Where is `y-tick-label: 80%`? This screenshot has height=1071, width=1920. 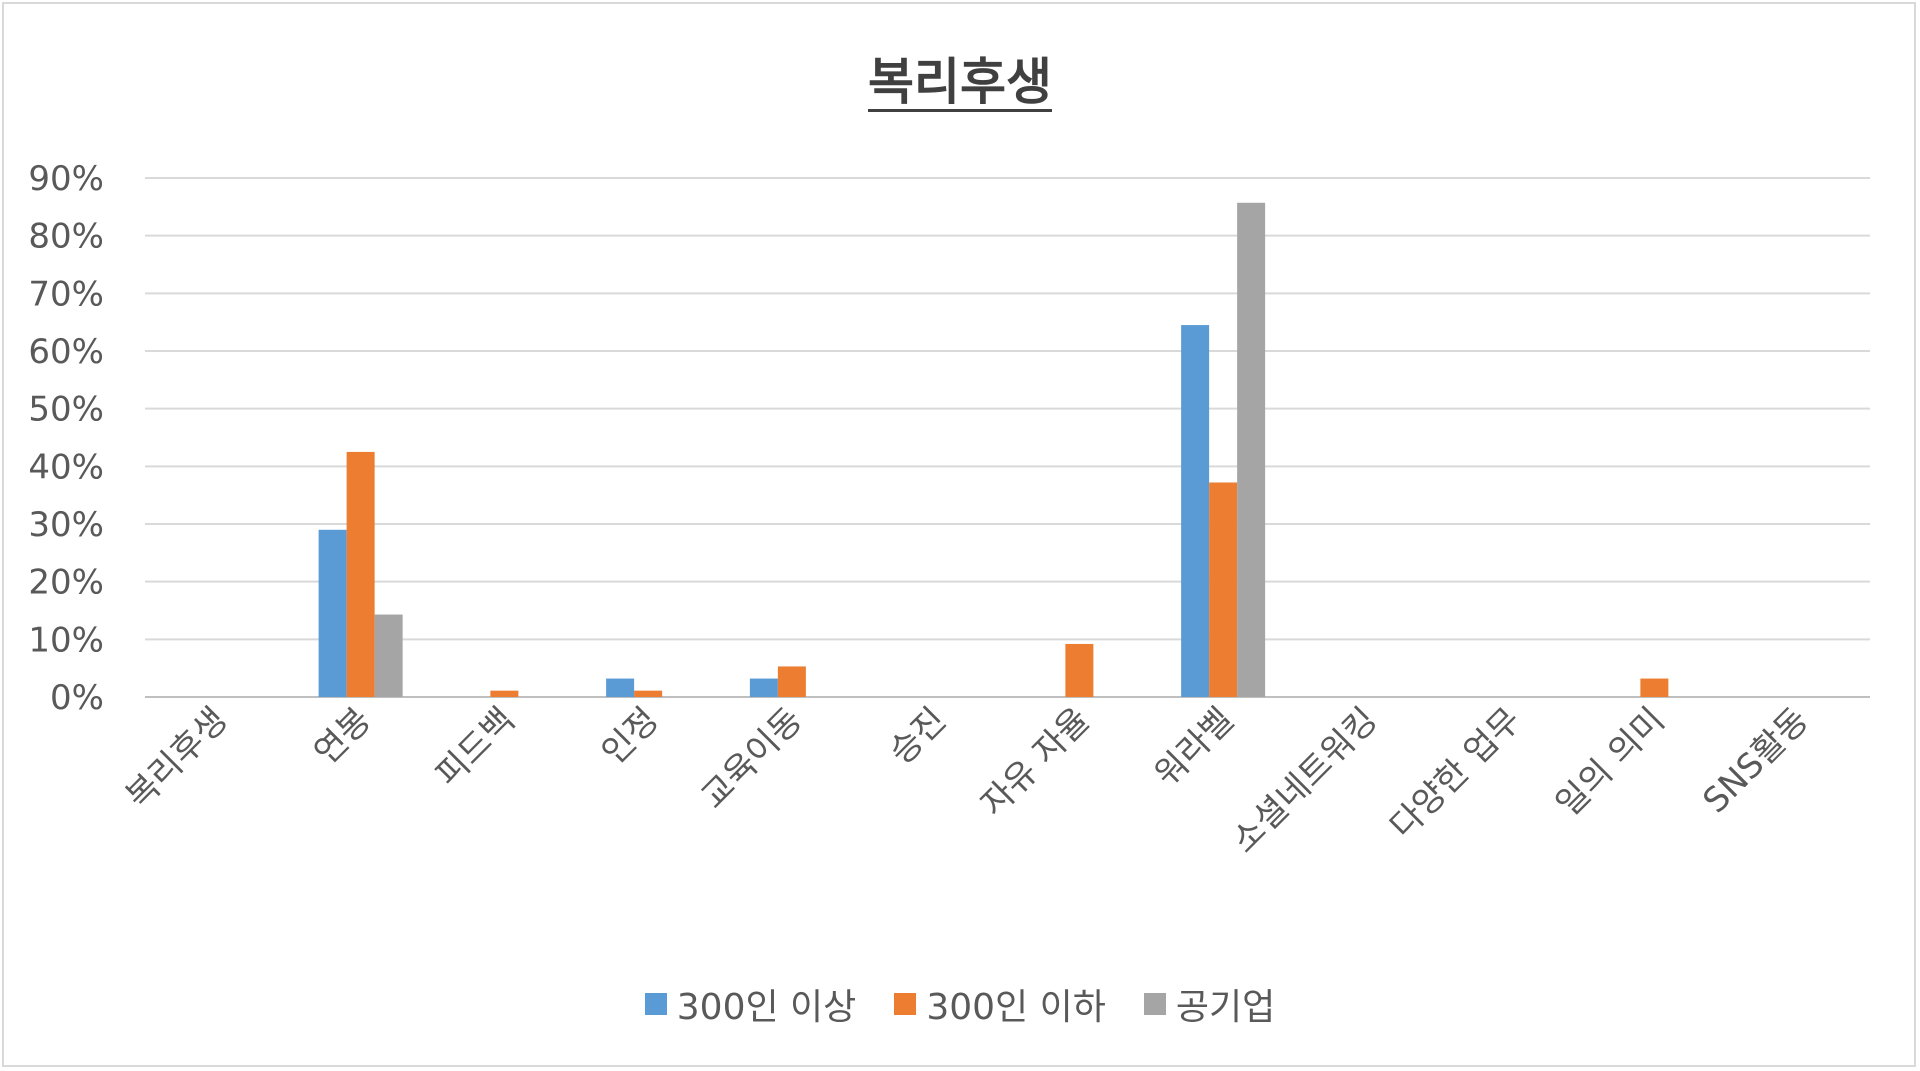
y-tick-label: 80% is located at coordinates (66, 237).